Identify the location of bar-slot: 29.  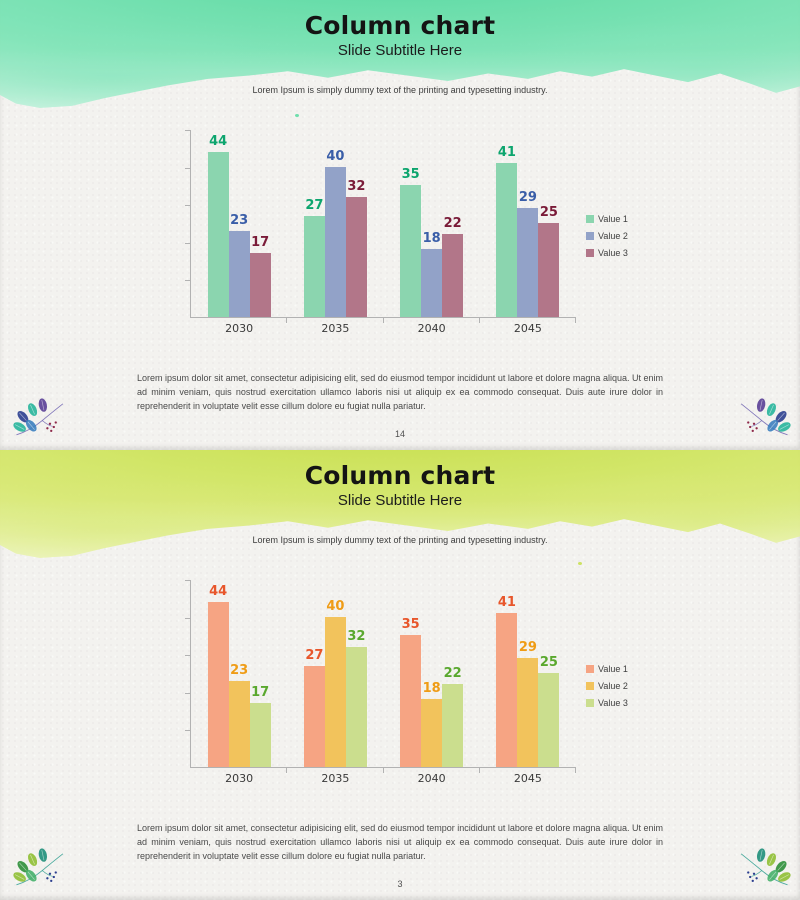
(528, 703).